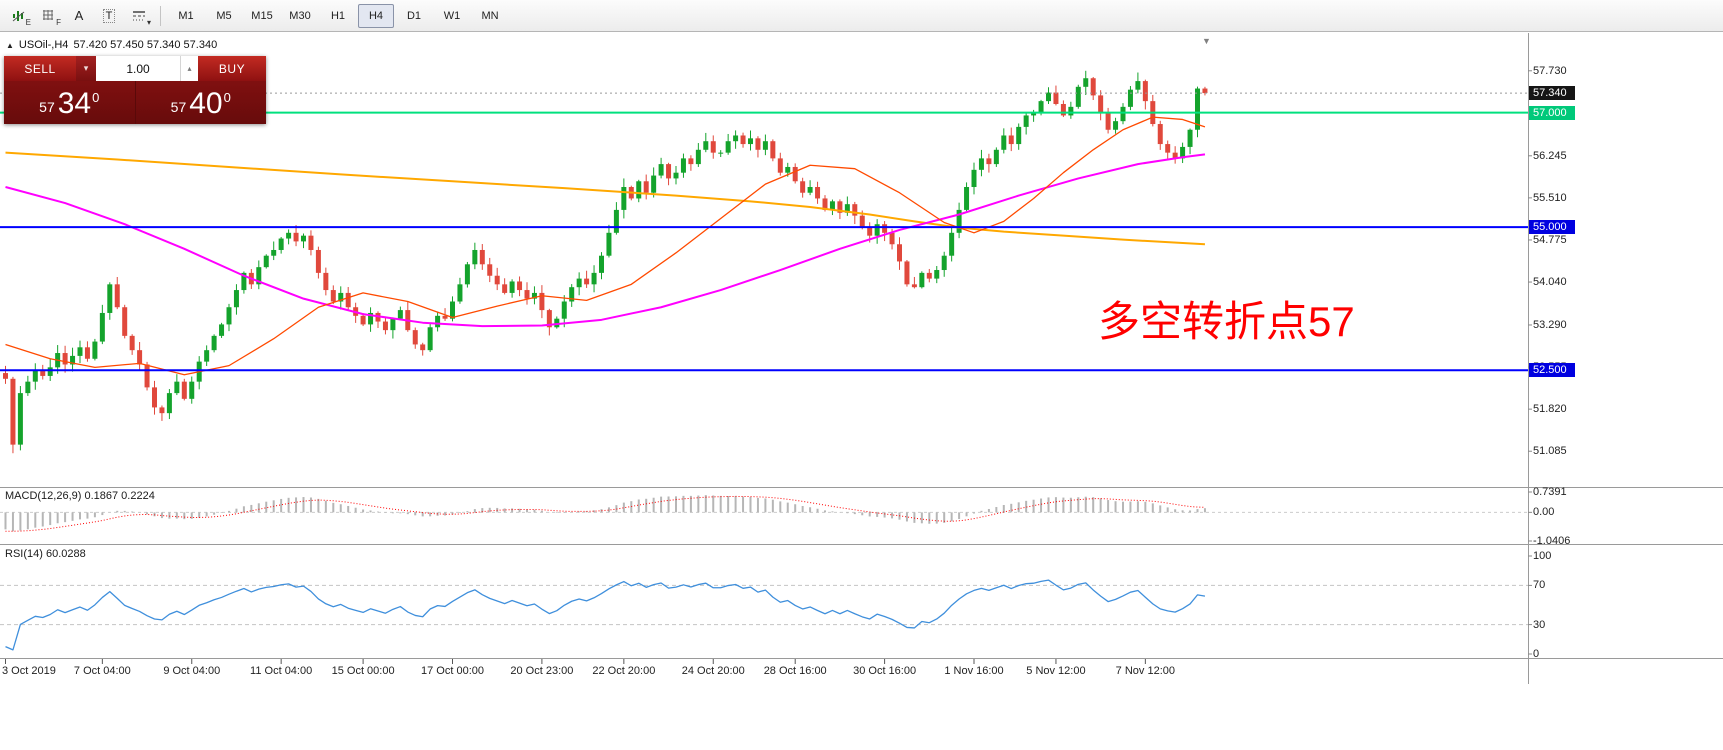 This screenshot has height=750, width=1723. I want to click on timeframe-d1-button: D1, so click(414, 15).